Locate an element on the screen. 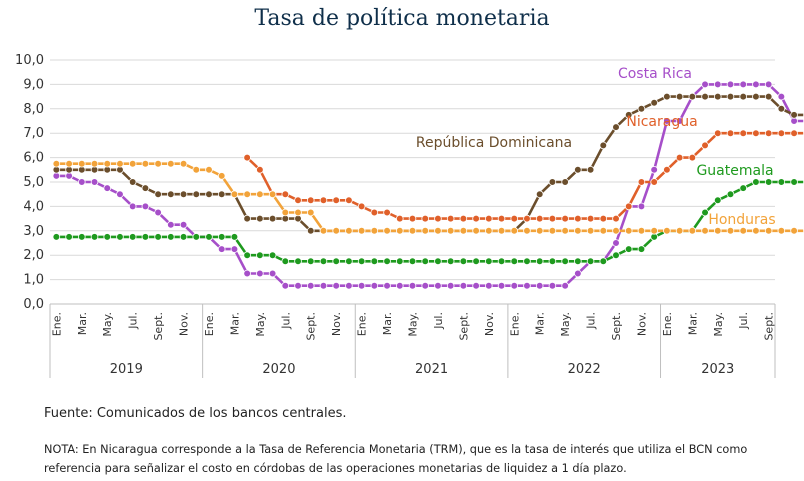 This screenshot has width=804, height=481. y-tick-label: 10,0 is located at coordinates (29, 60).